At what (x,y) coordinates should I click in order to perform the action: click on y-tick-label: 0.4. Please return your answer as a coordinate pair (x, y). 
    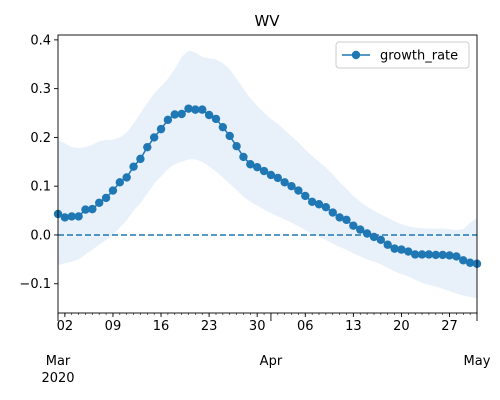
    Looking at the image, I should click on (40, 40).